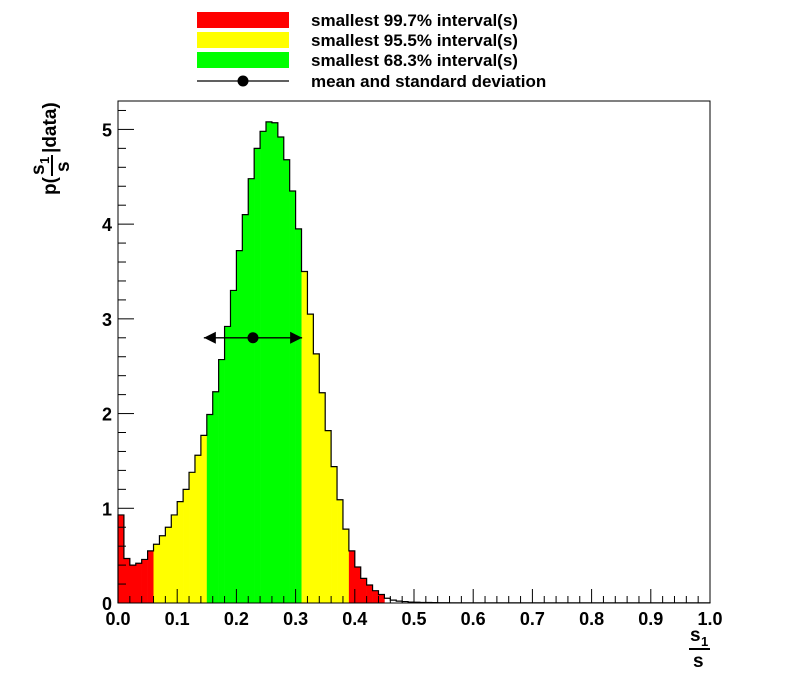  What do you see at coordinates (177, 619) in the screenshot?
I see `x-tick-label: 0.1` at bounding box center [177, 619].